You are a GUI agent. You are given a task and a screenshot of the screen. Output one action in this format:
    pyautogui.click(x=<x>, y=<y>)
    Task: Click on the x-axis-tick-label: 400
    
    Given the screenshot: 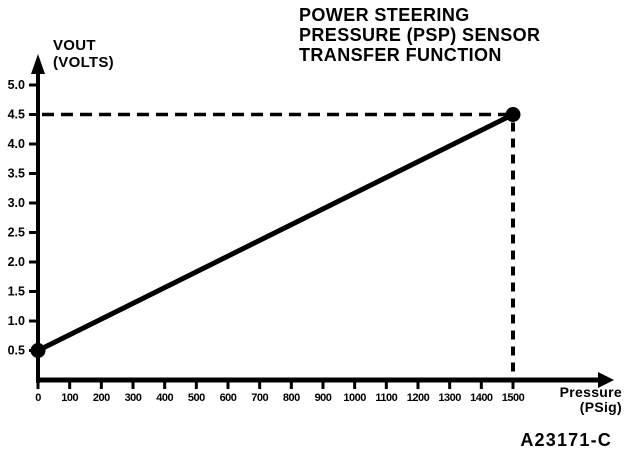 What is the action you would take?
    pyautogui.click(x=164, y=398)
    